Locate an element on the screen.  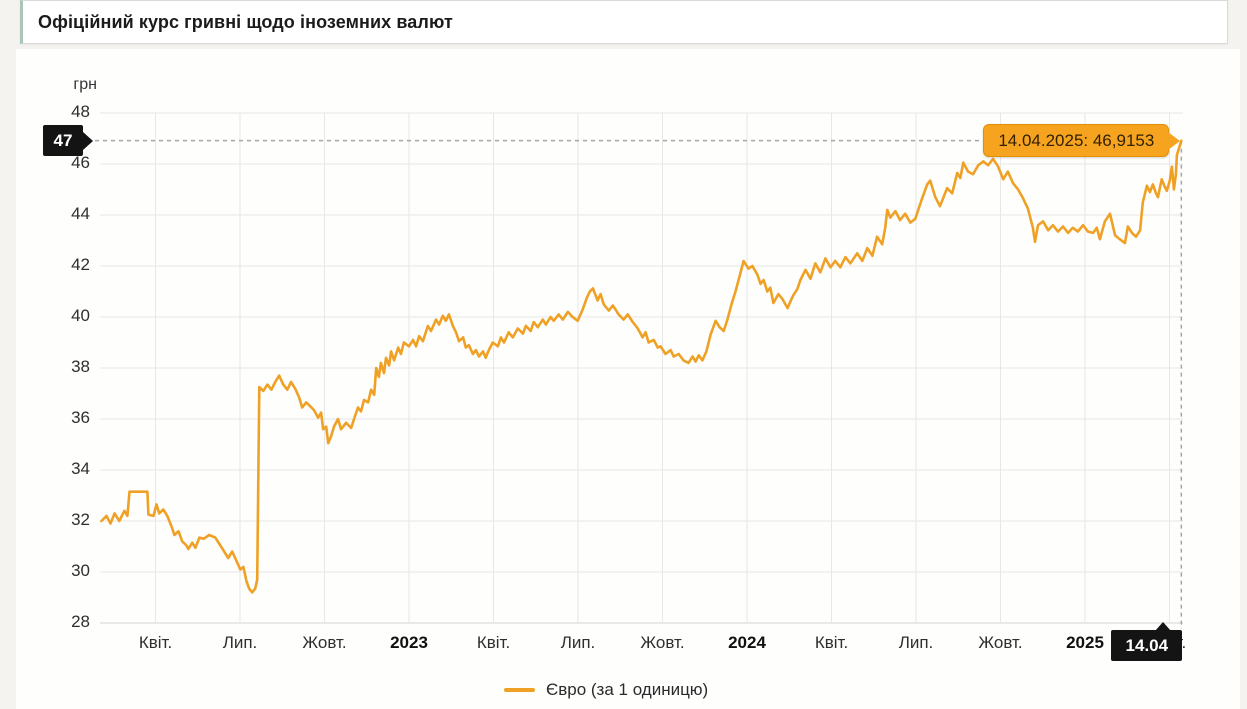
current-date-x-badge: 14.04 is located at coordinates (1147, 641).